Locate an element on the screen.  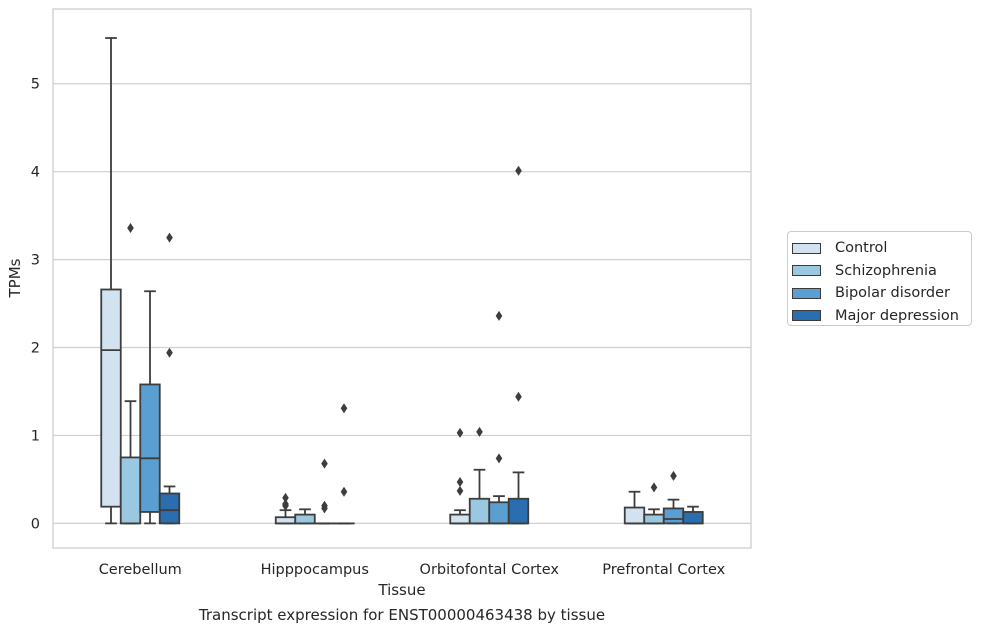
legend-label: Bipolar disorder is located at coordinates (892, 293).